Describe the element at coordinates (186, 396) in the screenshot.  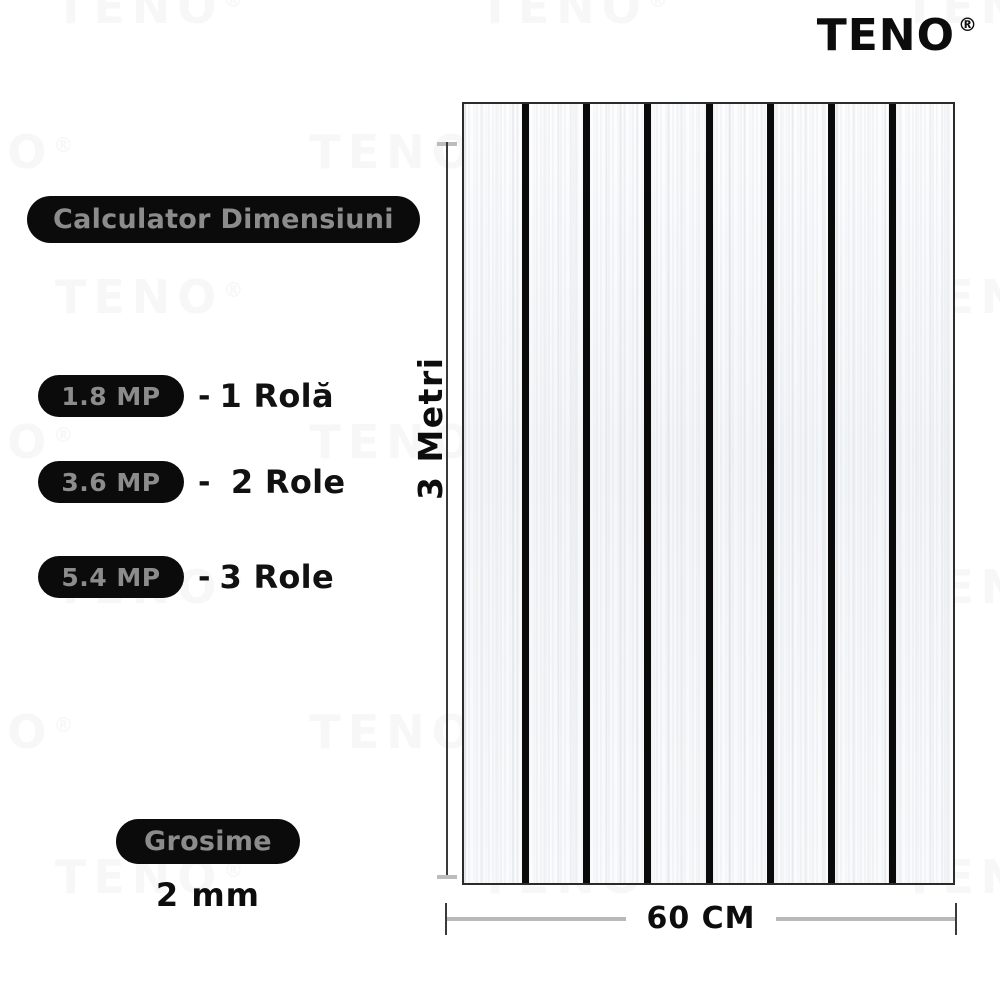
I see `calculator-row: 1.8 MP - 1 Rolă` at that location.